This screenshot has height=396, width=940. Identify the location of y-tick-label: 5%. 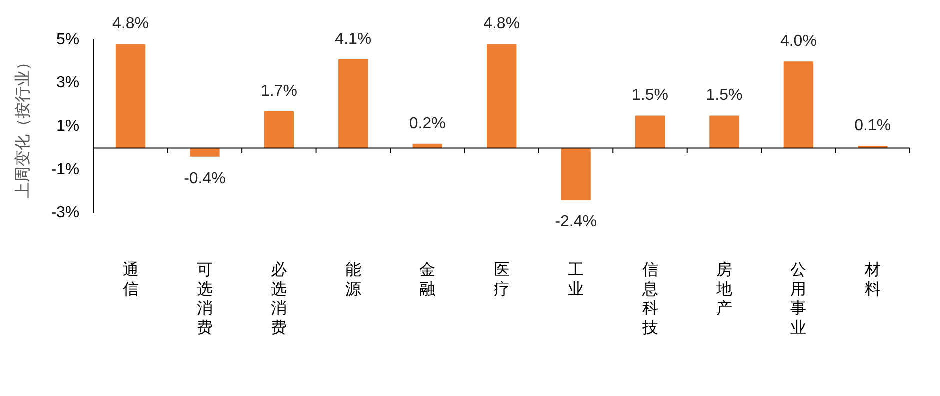
(68, 39).